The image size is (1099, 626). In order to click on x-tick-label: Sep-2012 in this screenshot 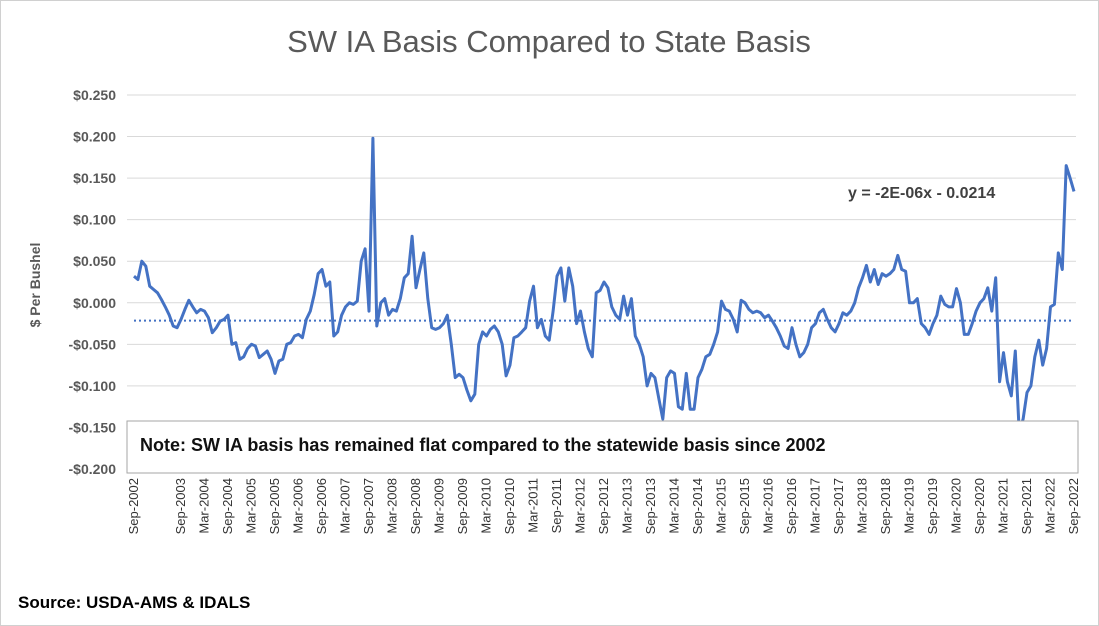, I will do `click(603, 506)`.